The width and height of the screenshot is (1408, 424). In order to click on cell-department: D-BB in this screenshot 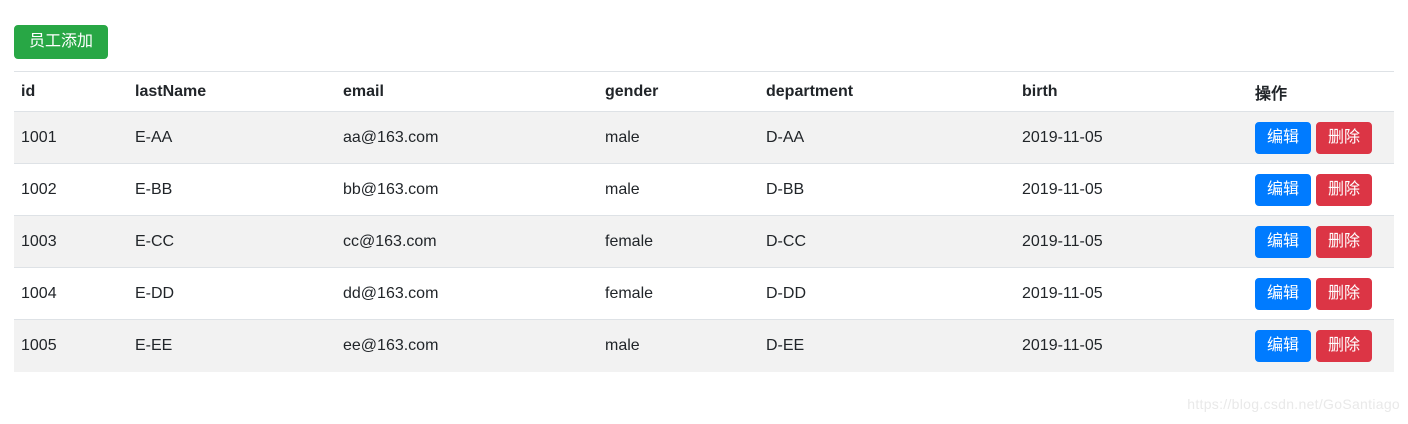, I will do `click(887, 189)`.